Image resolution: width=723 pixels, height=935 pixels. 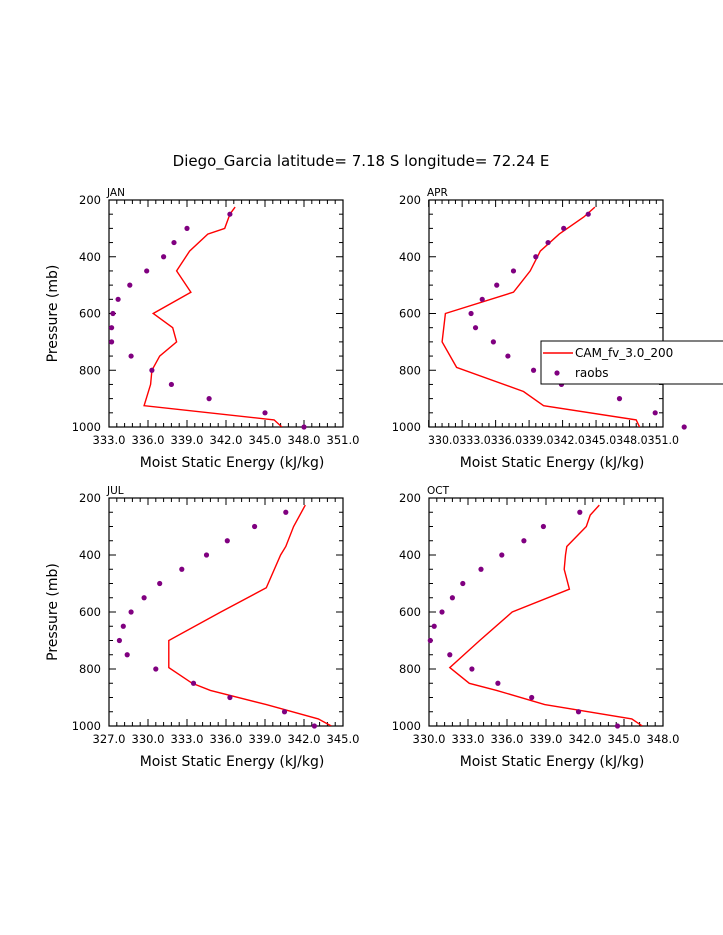 What do you see at coordinates (437, 193) in the screenshot?
I see `panel-label: APR` at bounding box center [437, 193].